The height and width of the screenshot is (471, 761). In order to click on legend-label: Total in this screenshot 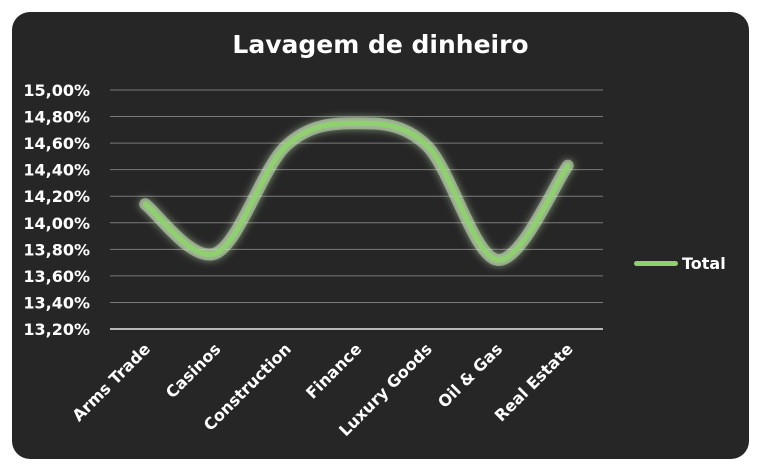, I will do `click(704, 263)`.